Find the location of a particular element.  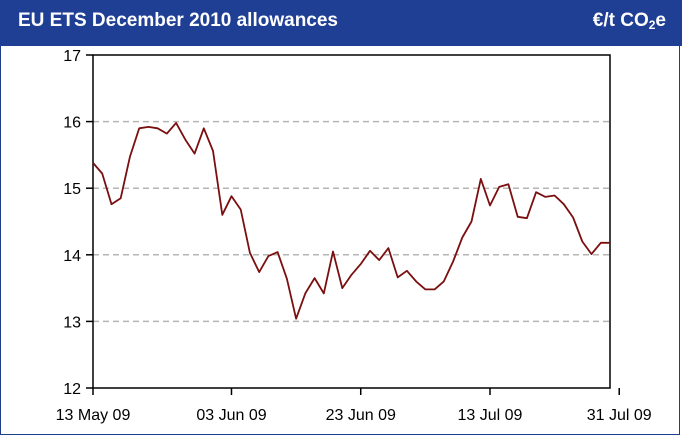

unit-label: €/t CO2e is located at coordinates (629, 21).